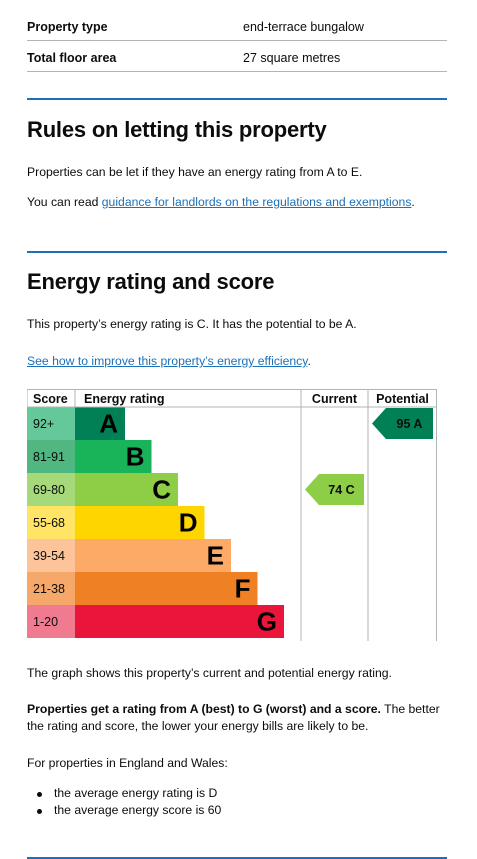  I want to click on band-letter: G, so click(267, 622).